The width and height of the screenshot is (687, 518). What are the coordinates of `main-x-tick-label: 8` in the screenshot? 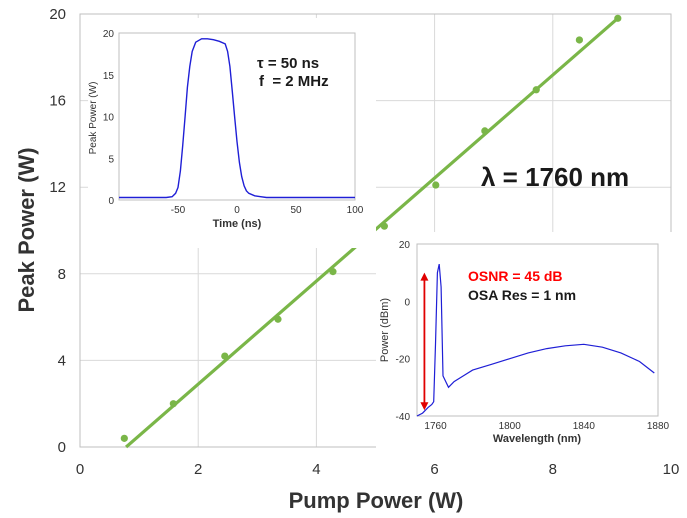 It's located at (553, 469).